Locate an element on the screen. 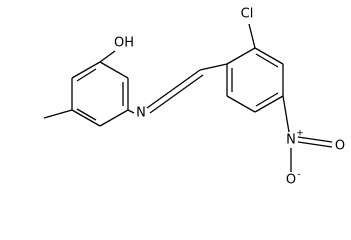 This screenshot has height=240, width=351. atom-label: Cl is located at coordinates (247, 14).